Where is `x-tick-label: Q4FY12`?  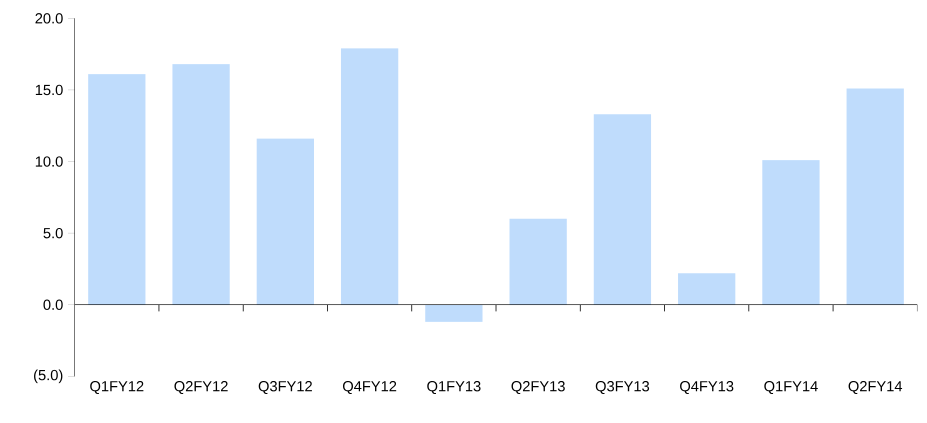
x-tick-label: Q4FY12 is located at coordinates (369, 387).